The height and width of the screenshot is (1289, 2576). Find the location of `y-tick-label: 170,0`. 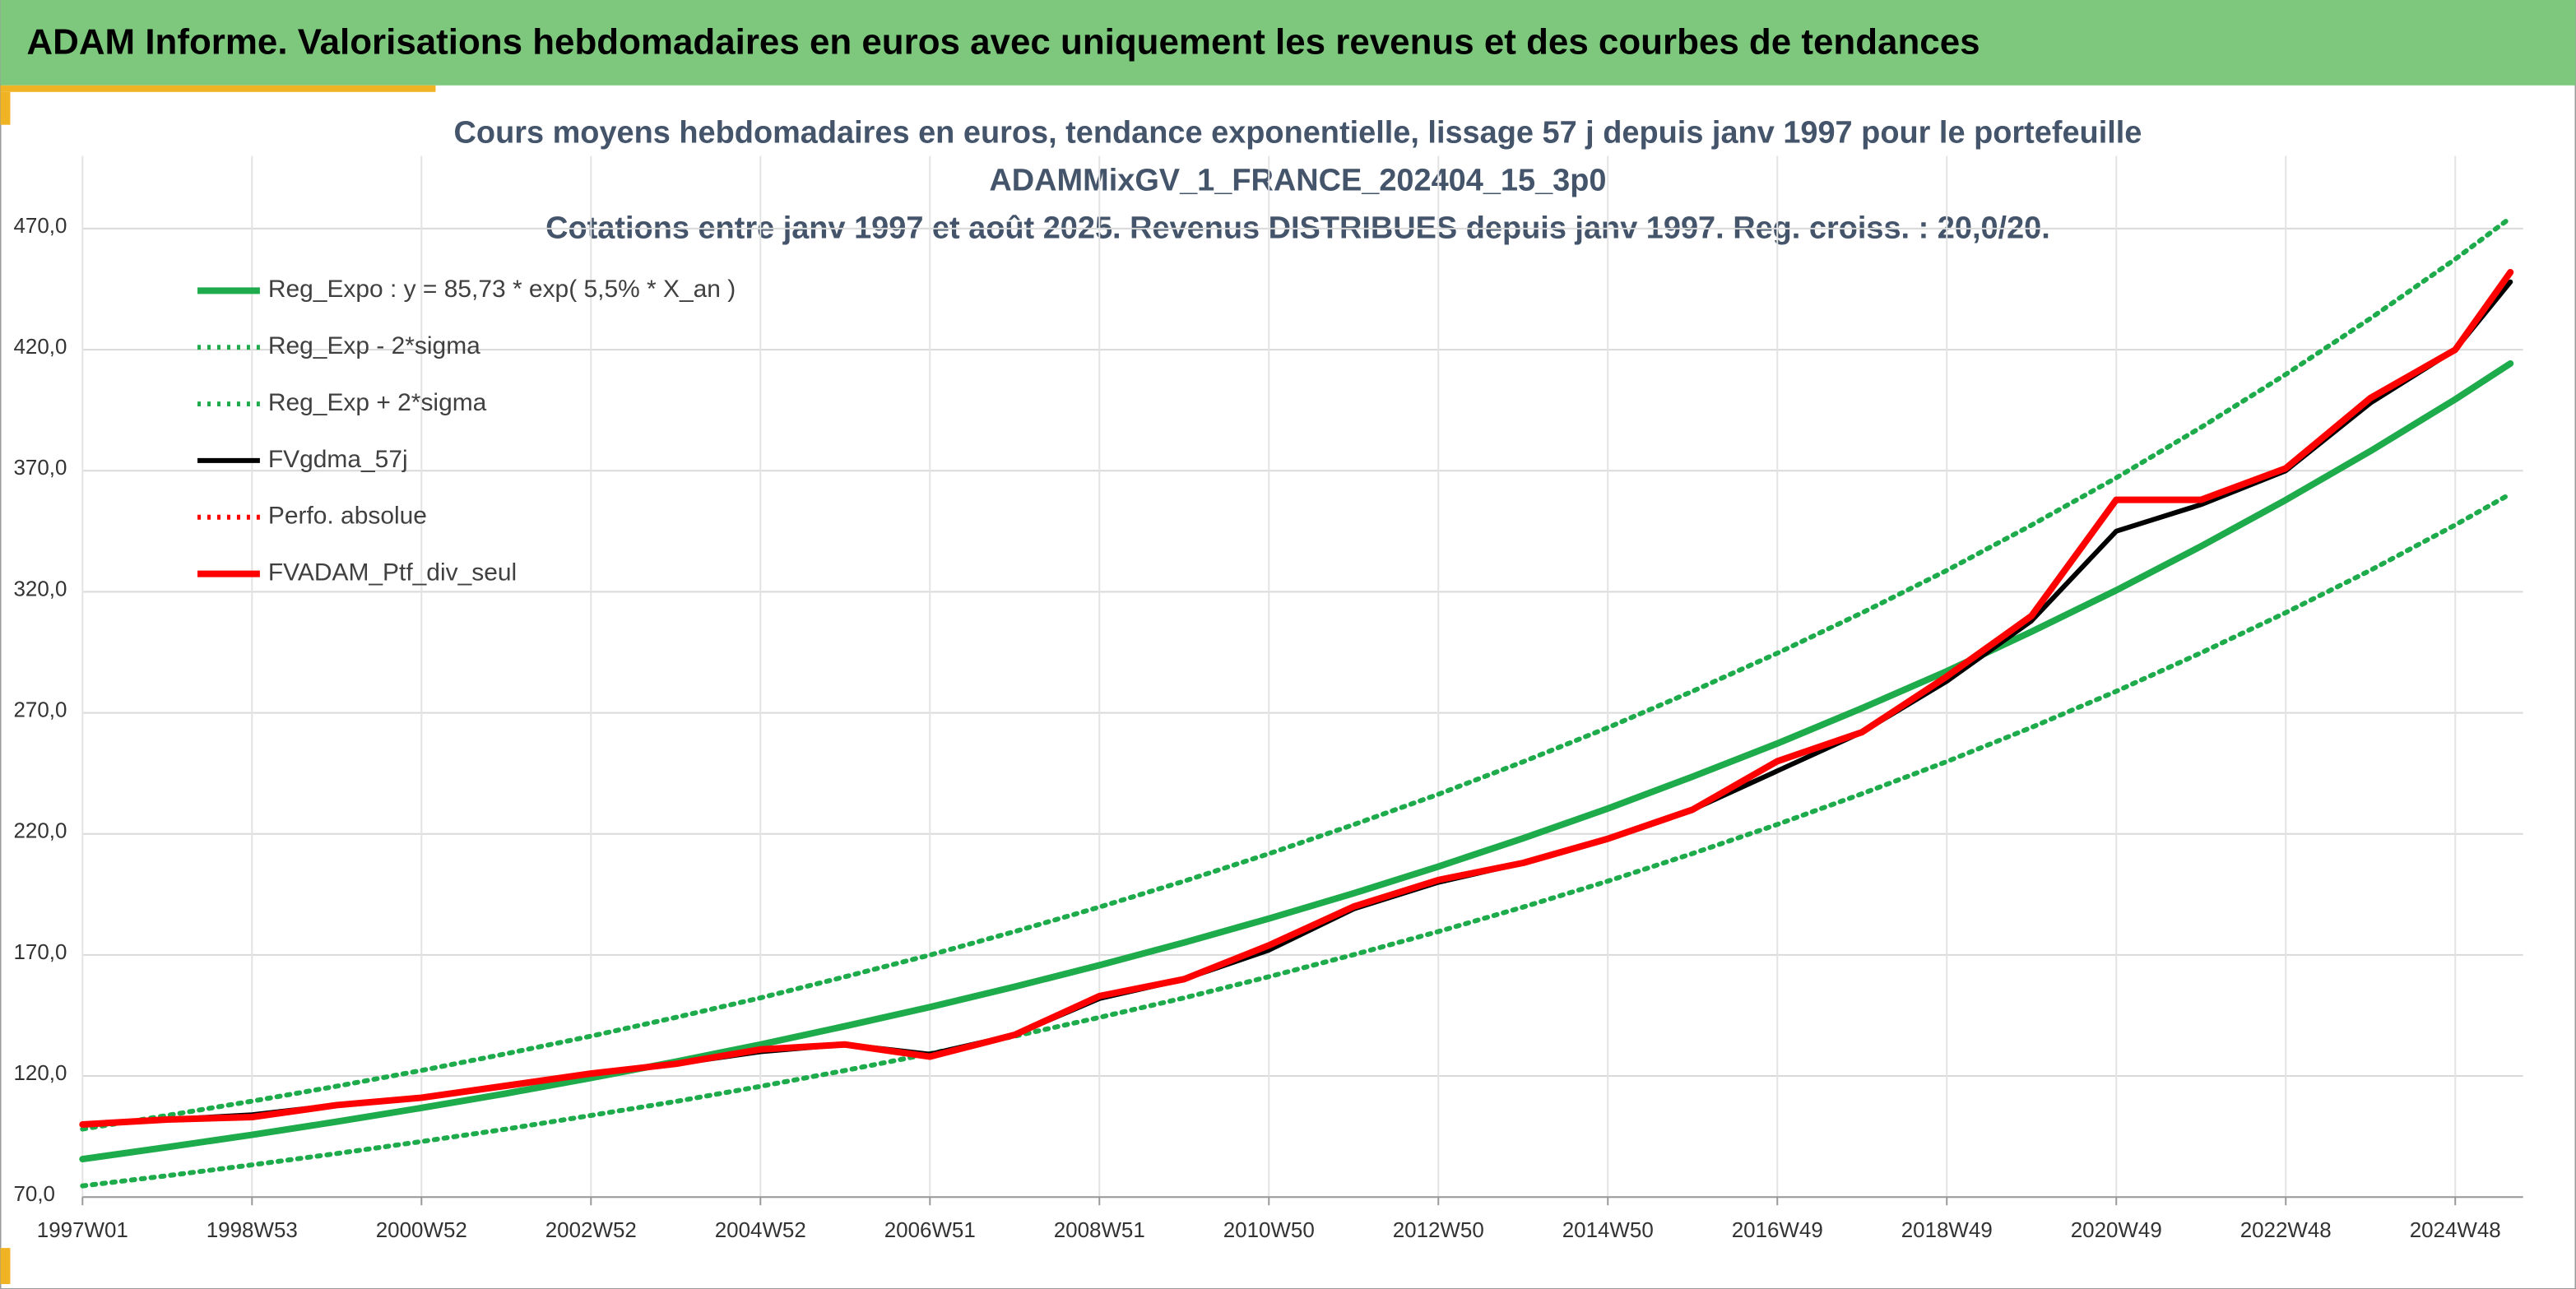

y-tick-label: 170,0 is located at coordinates (40, 952).